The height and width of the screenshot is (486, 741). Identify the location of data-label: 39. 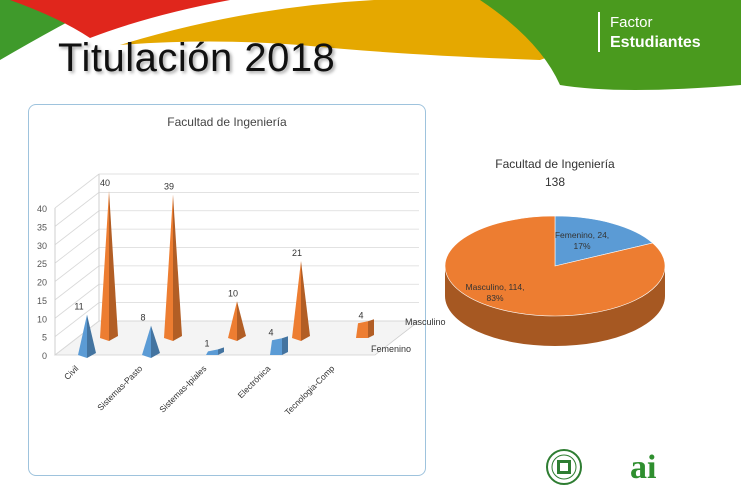
(169, 187).